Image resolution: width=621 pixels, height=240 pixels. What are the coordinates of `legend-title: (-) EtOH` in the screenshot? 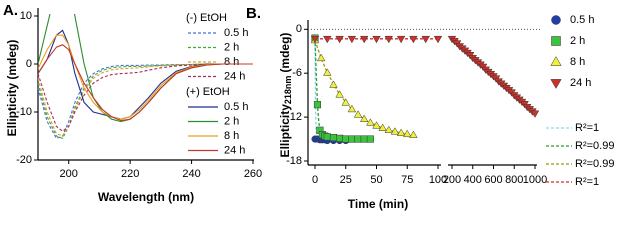 It's located at (206, 18).